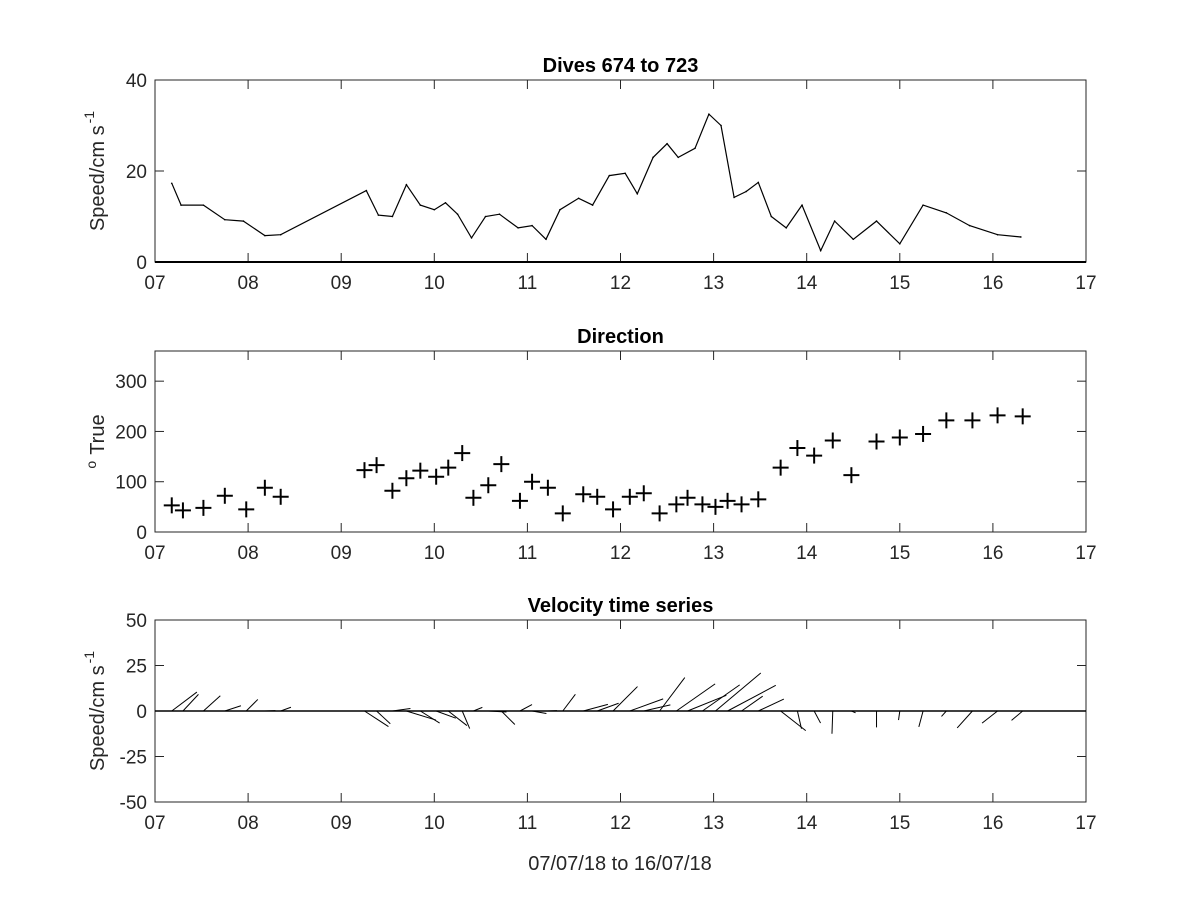 The height and width of the screenshot is (900, 1200). Describe the element at coordinates (131, 483) in the screenshot. I see `y-tick-label: 100` at that location.